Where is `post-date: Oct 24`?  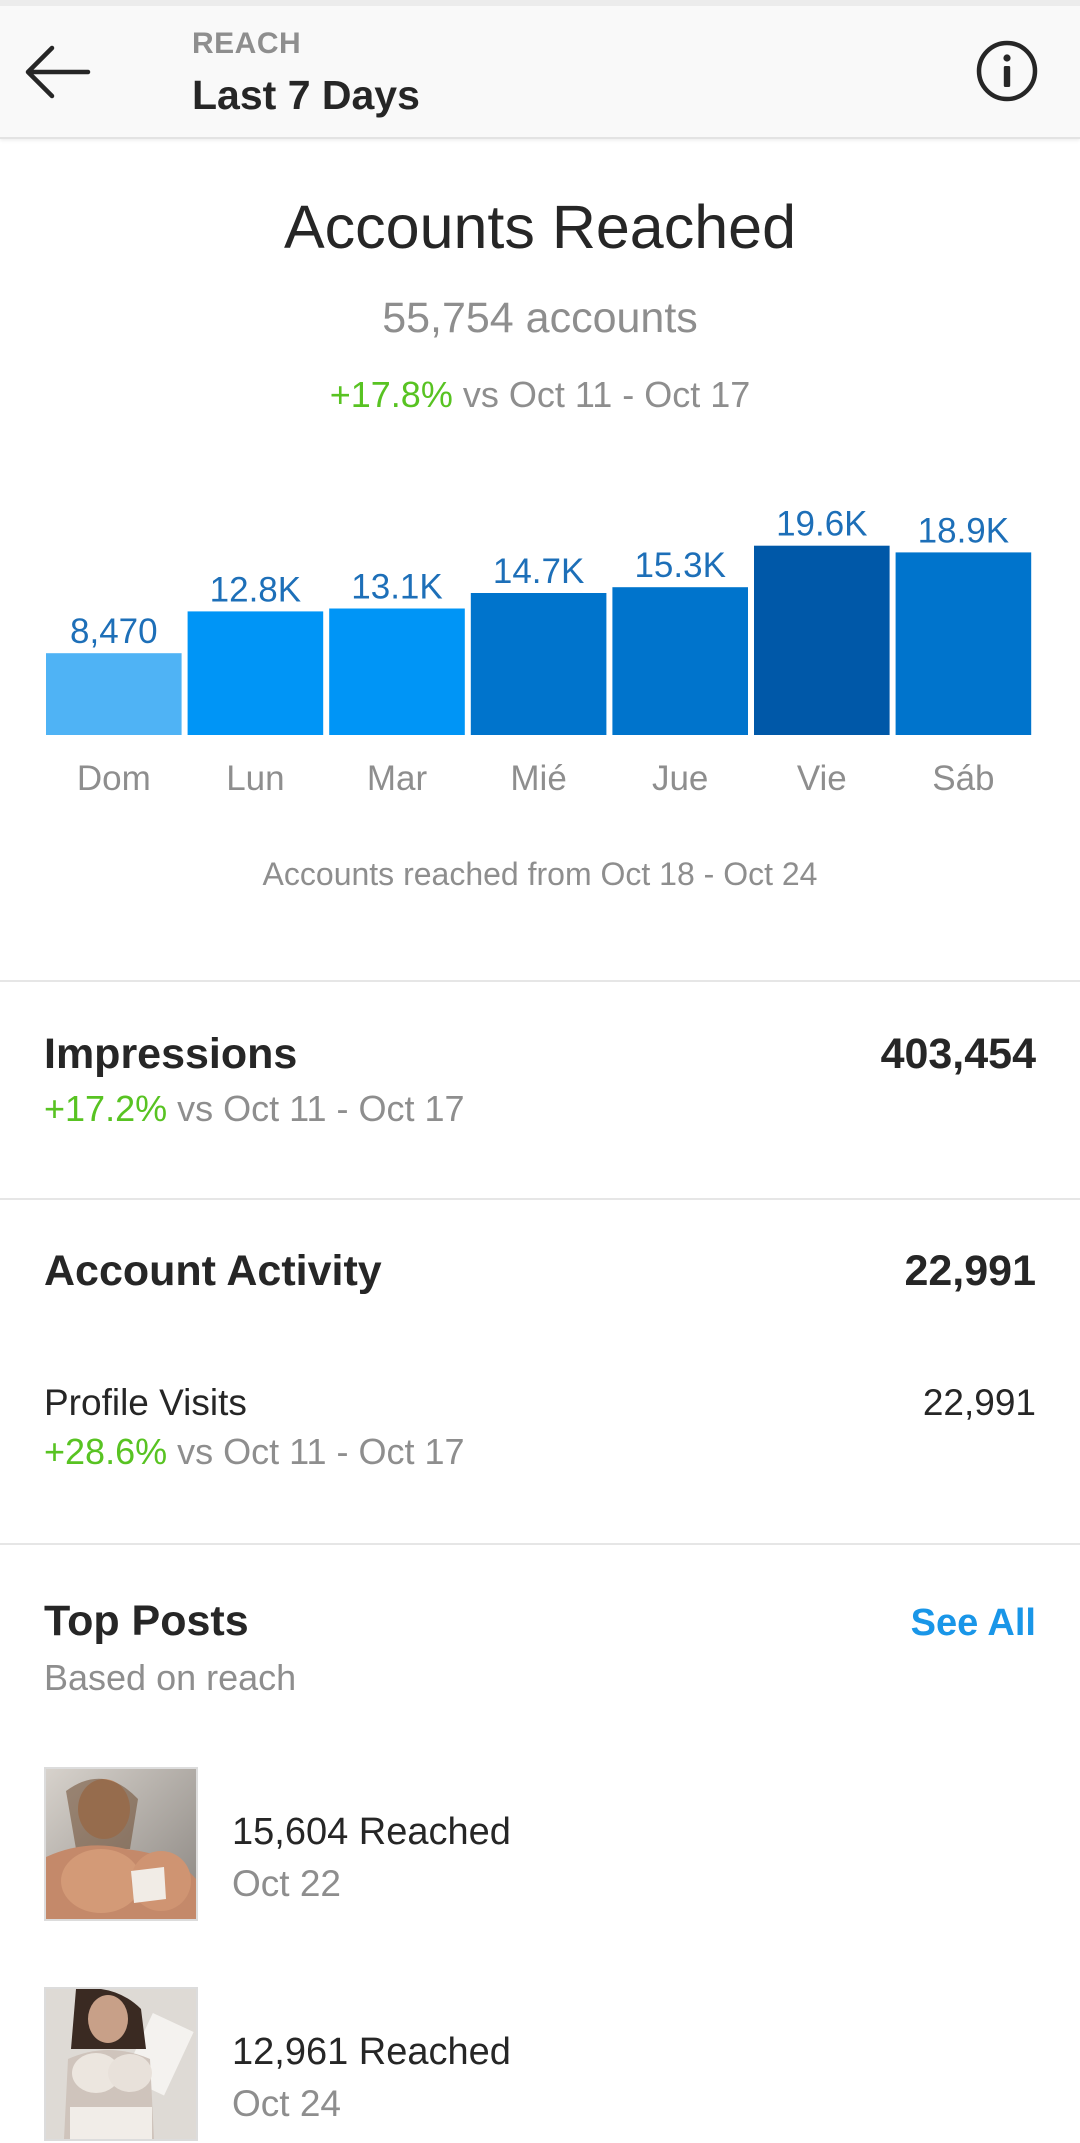 post-date: Oct 24 is located at coordinates (286, 2103).